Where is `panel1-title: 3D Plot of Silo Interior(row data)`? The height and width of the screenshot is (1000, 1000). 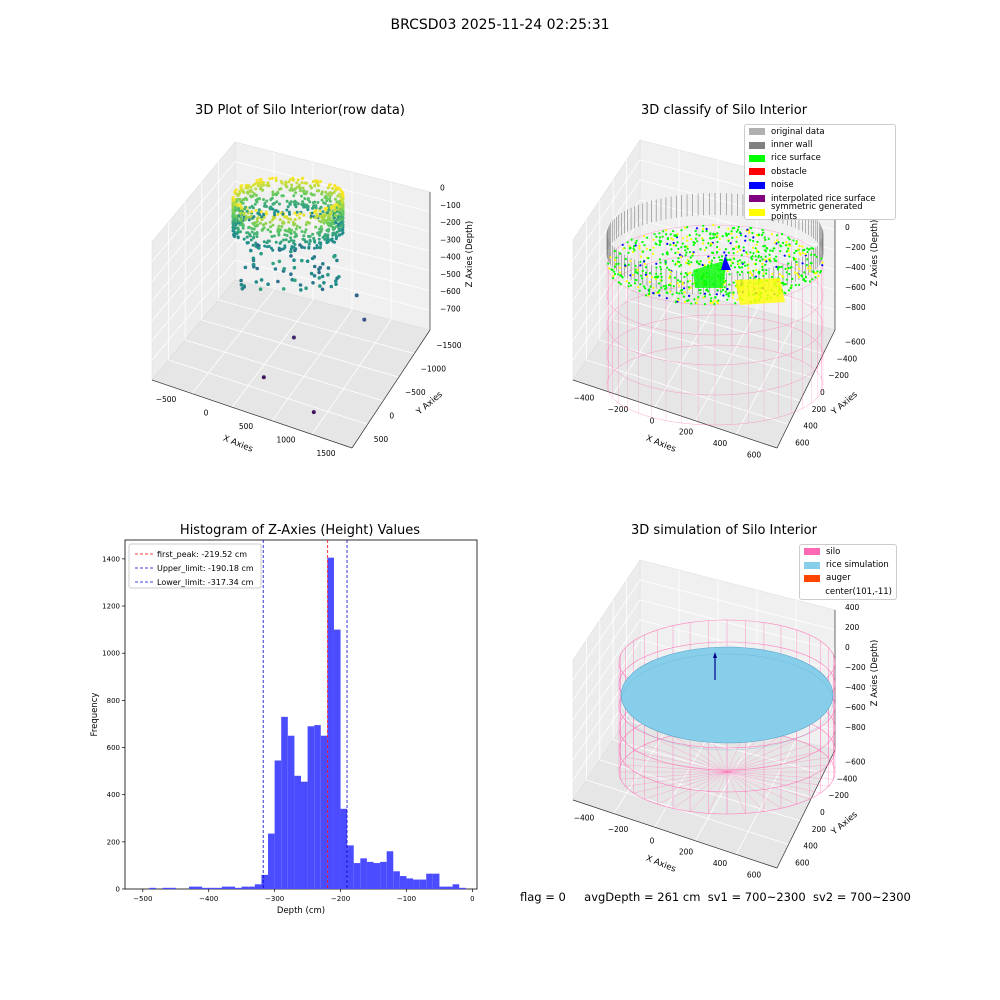 panel1-title: 3D Plot of Silo Interior(row data) is located at coordinates (300, 110).